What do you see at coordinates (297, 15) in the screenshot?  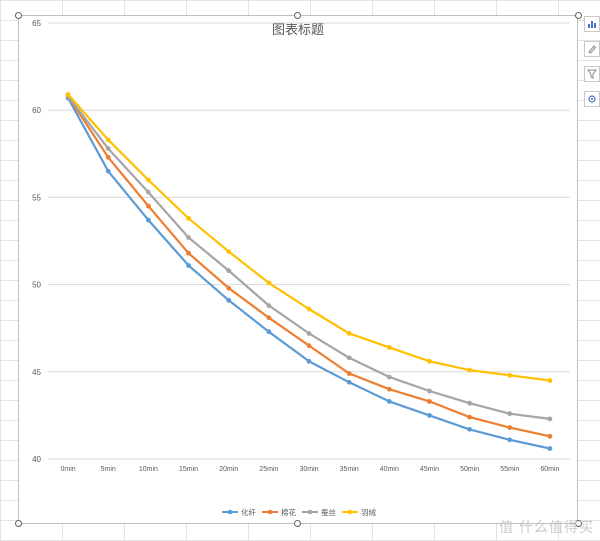 I see `resize-handle-top-center` at bounding box center [297, 15].